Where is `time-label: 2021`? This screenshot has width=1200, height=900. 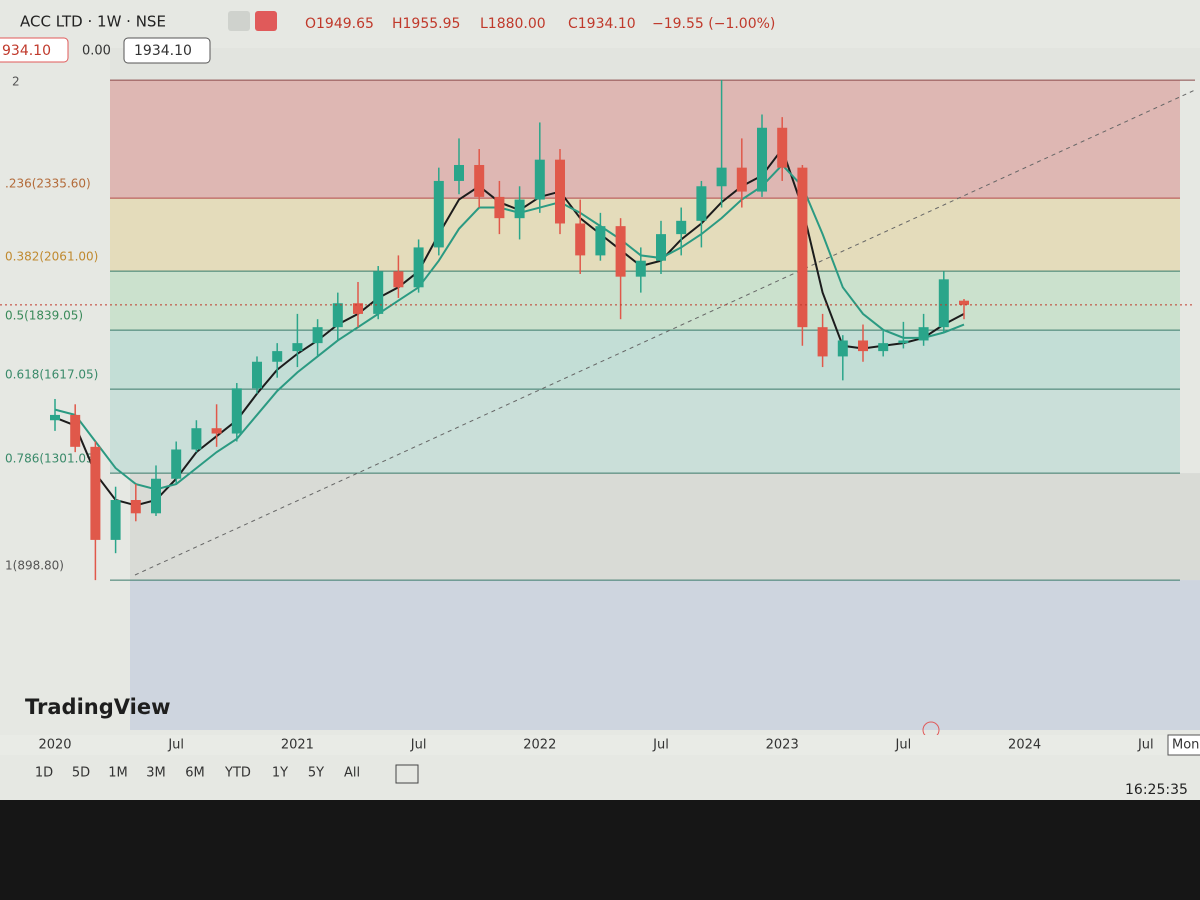 time-label: 2021 is located at coordinates (297, 745).